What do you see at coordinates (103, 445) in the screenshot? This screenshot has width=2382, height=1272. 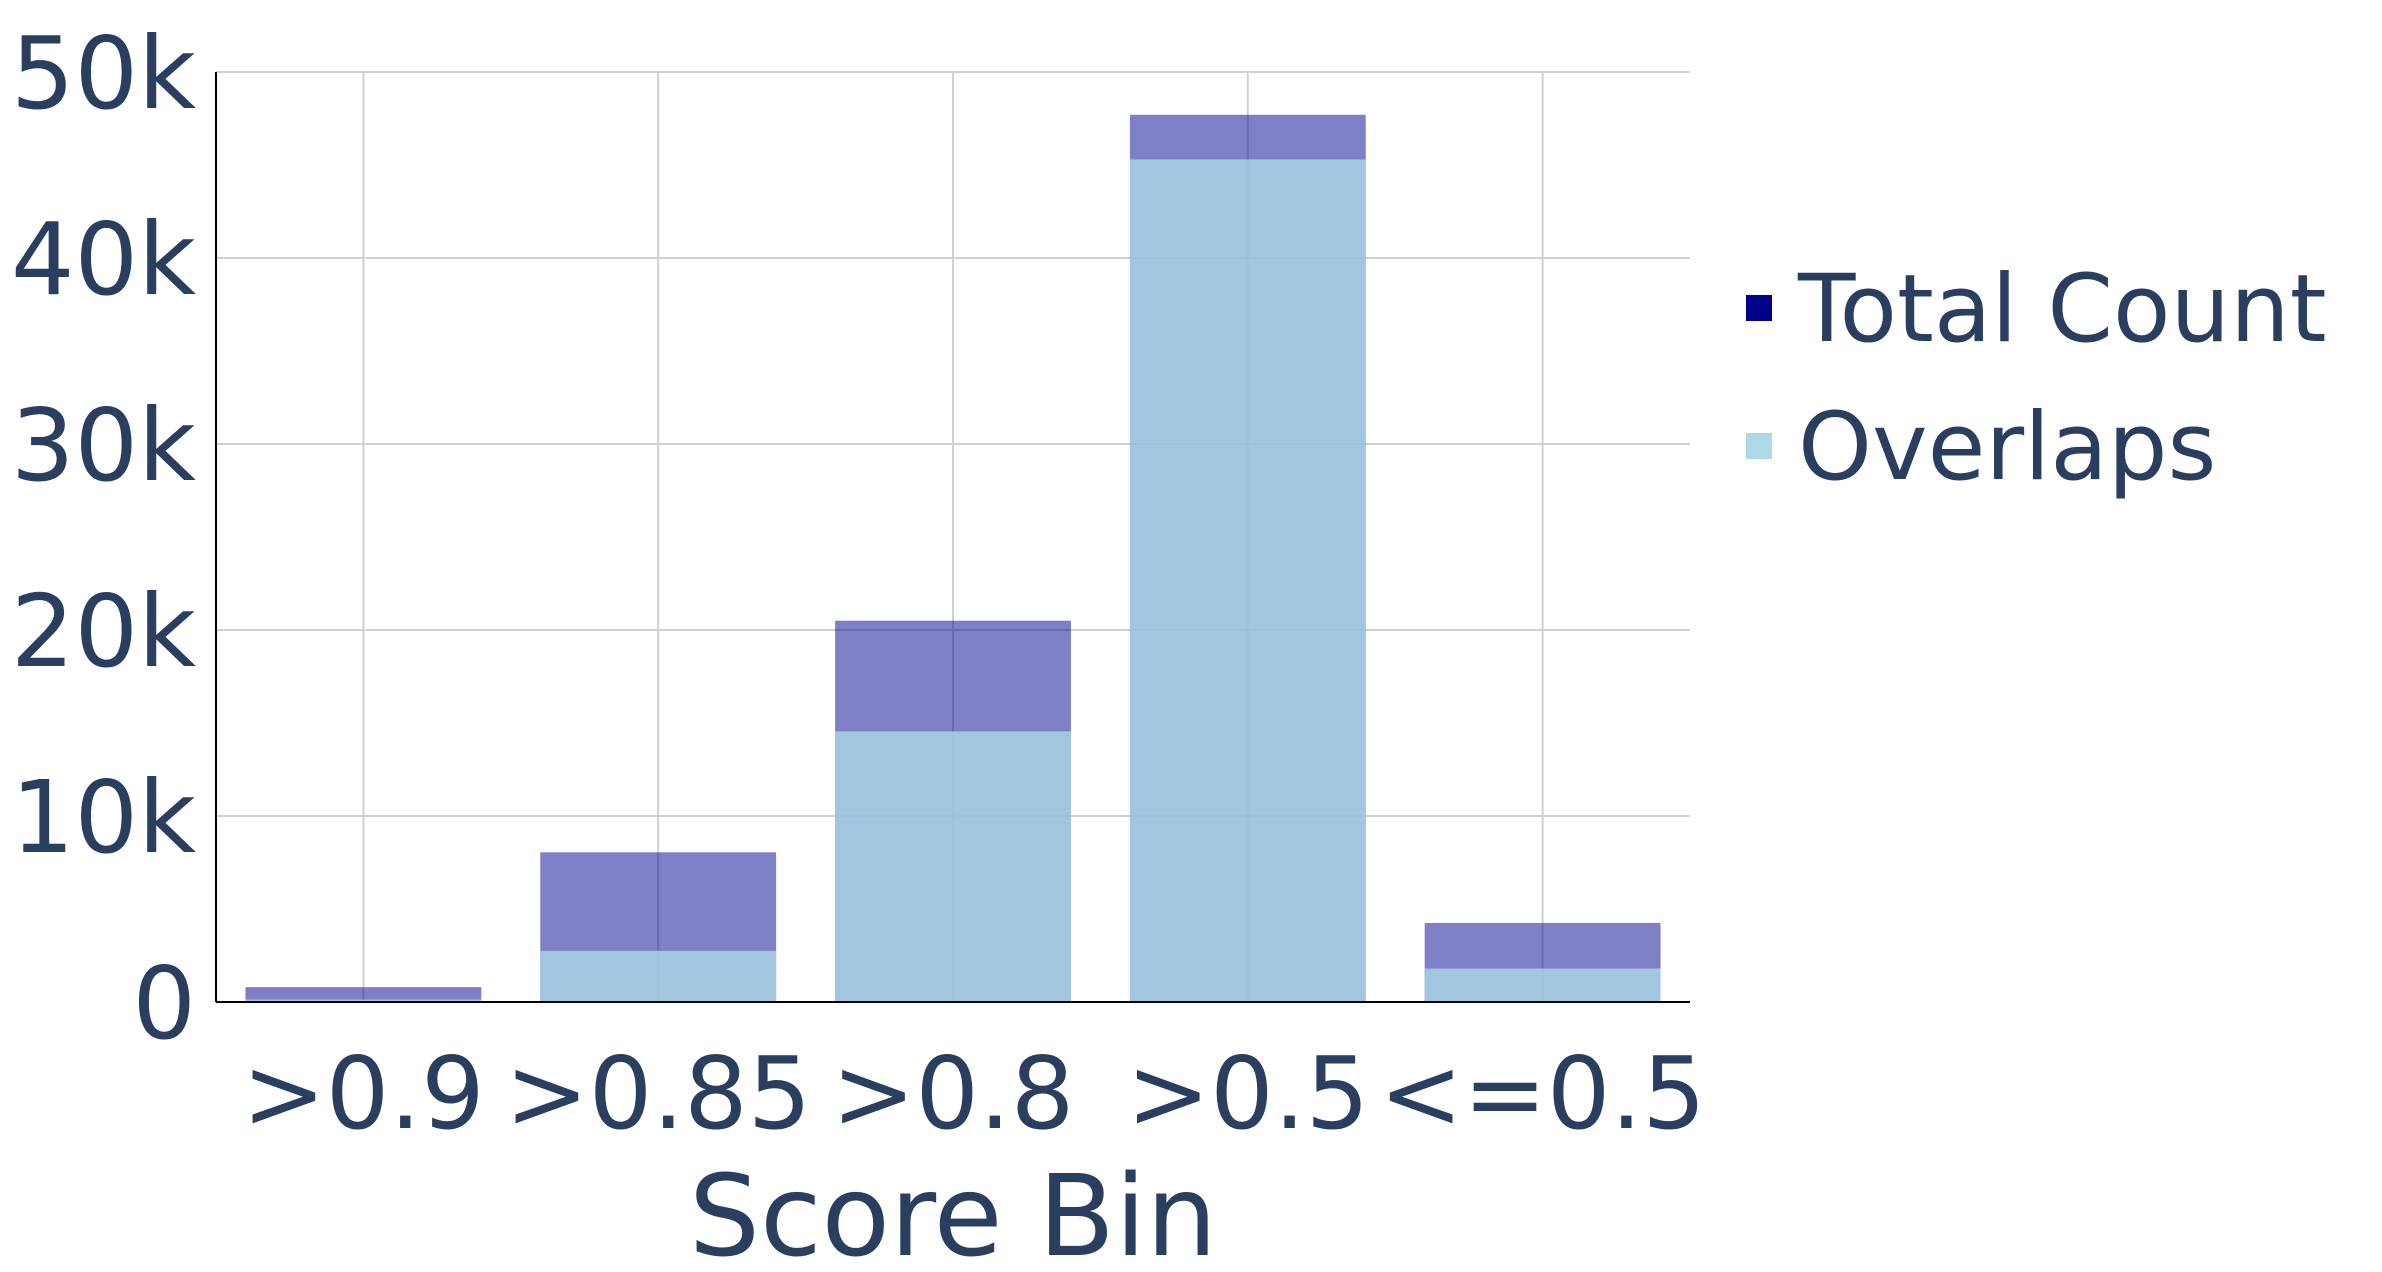 I see `y-tick-label: 30k` at bounding box center [103, 445].